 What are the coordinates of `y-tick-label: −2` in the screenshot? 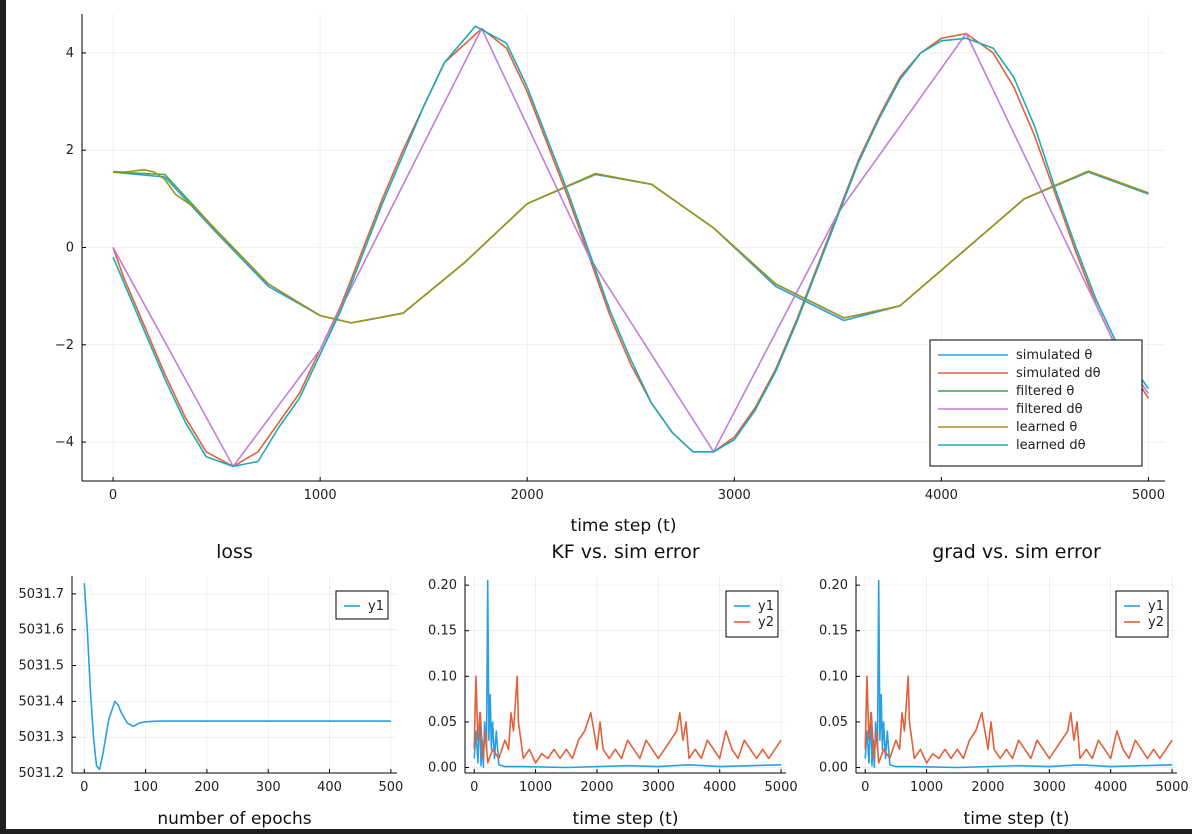 It's located at (64, 345).